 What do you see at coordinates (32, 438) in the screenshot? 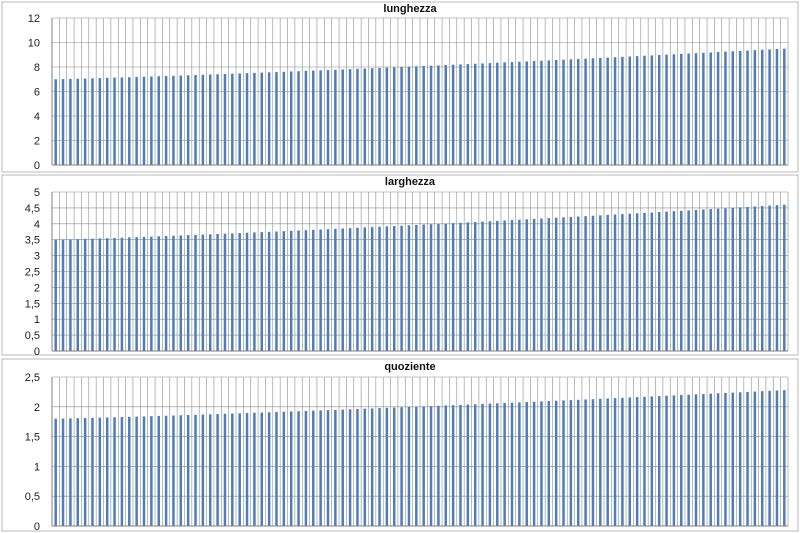
I see `y-tick-label: 1,5` at bounding box center [32, 438].